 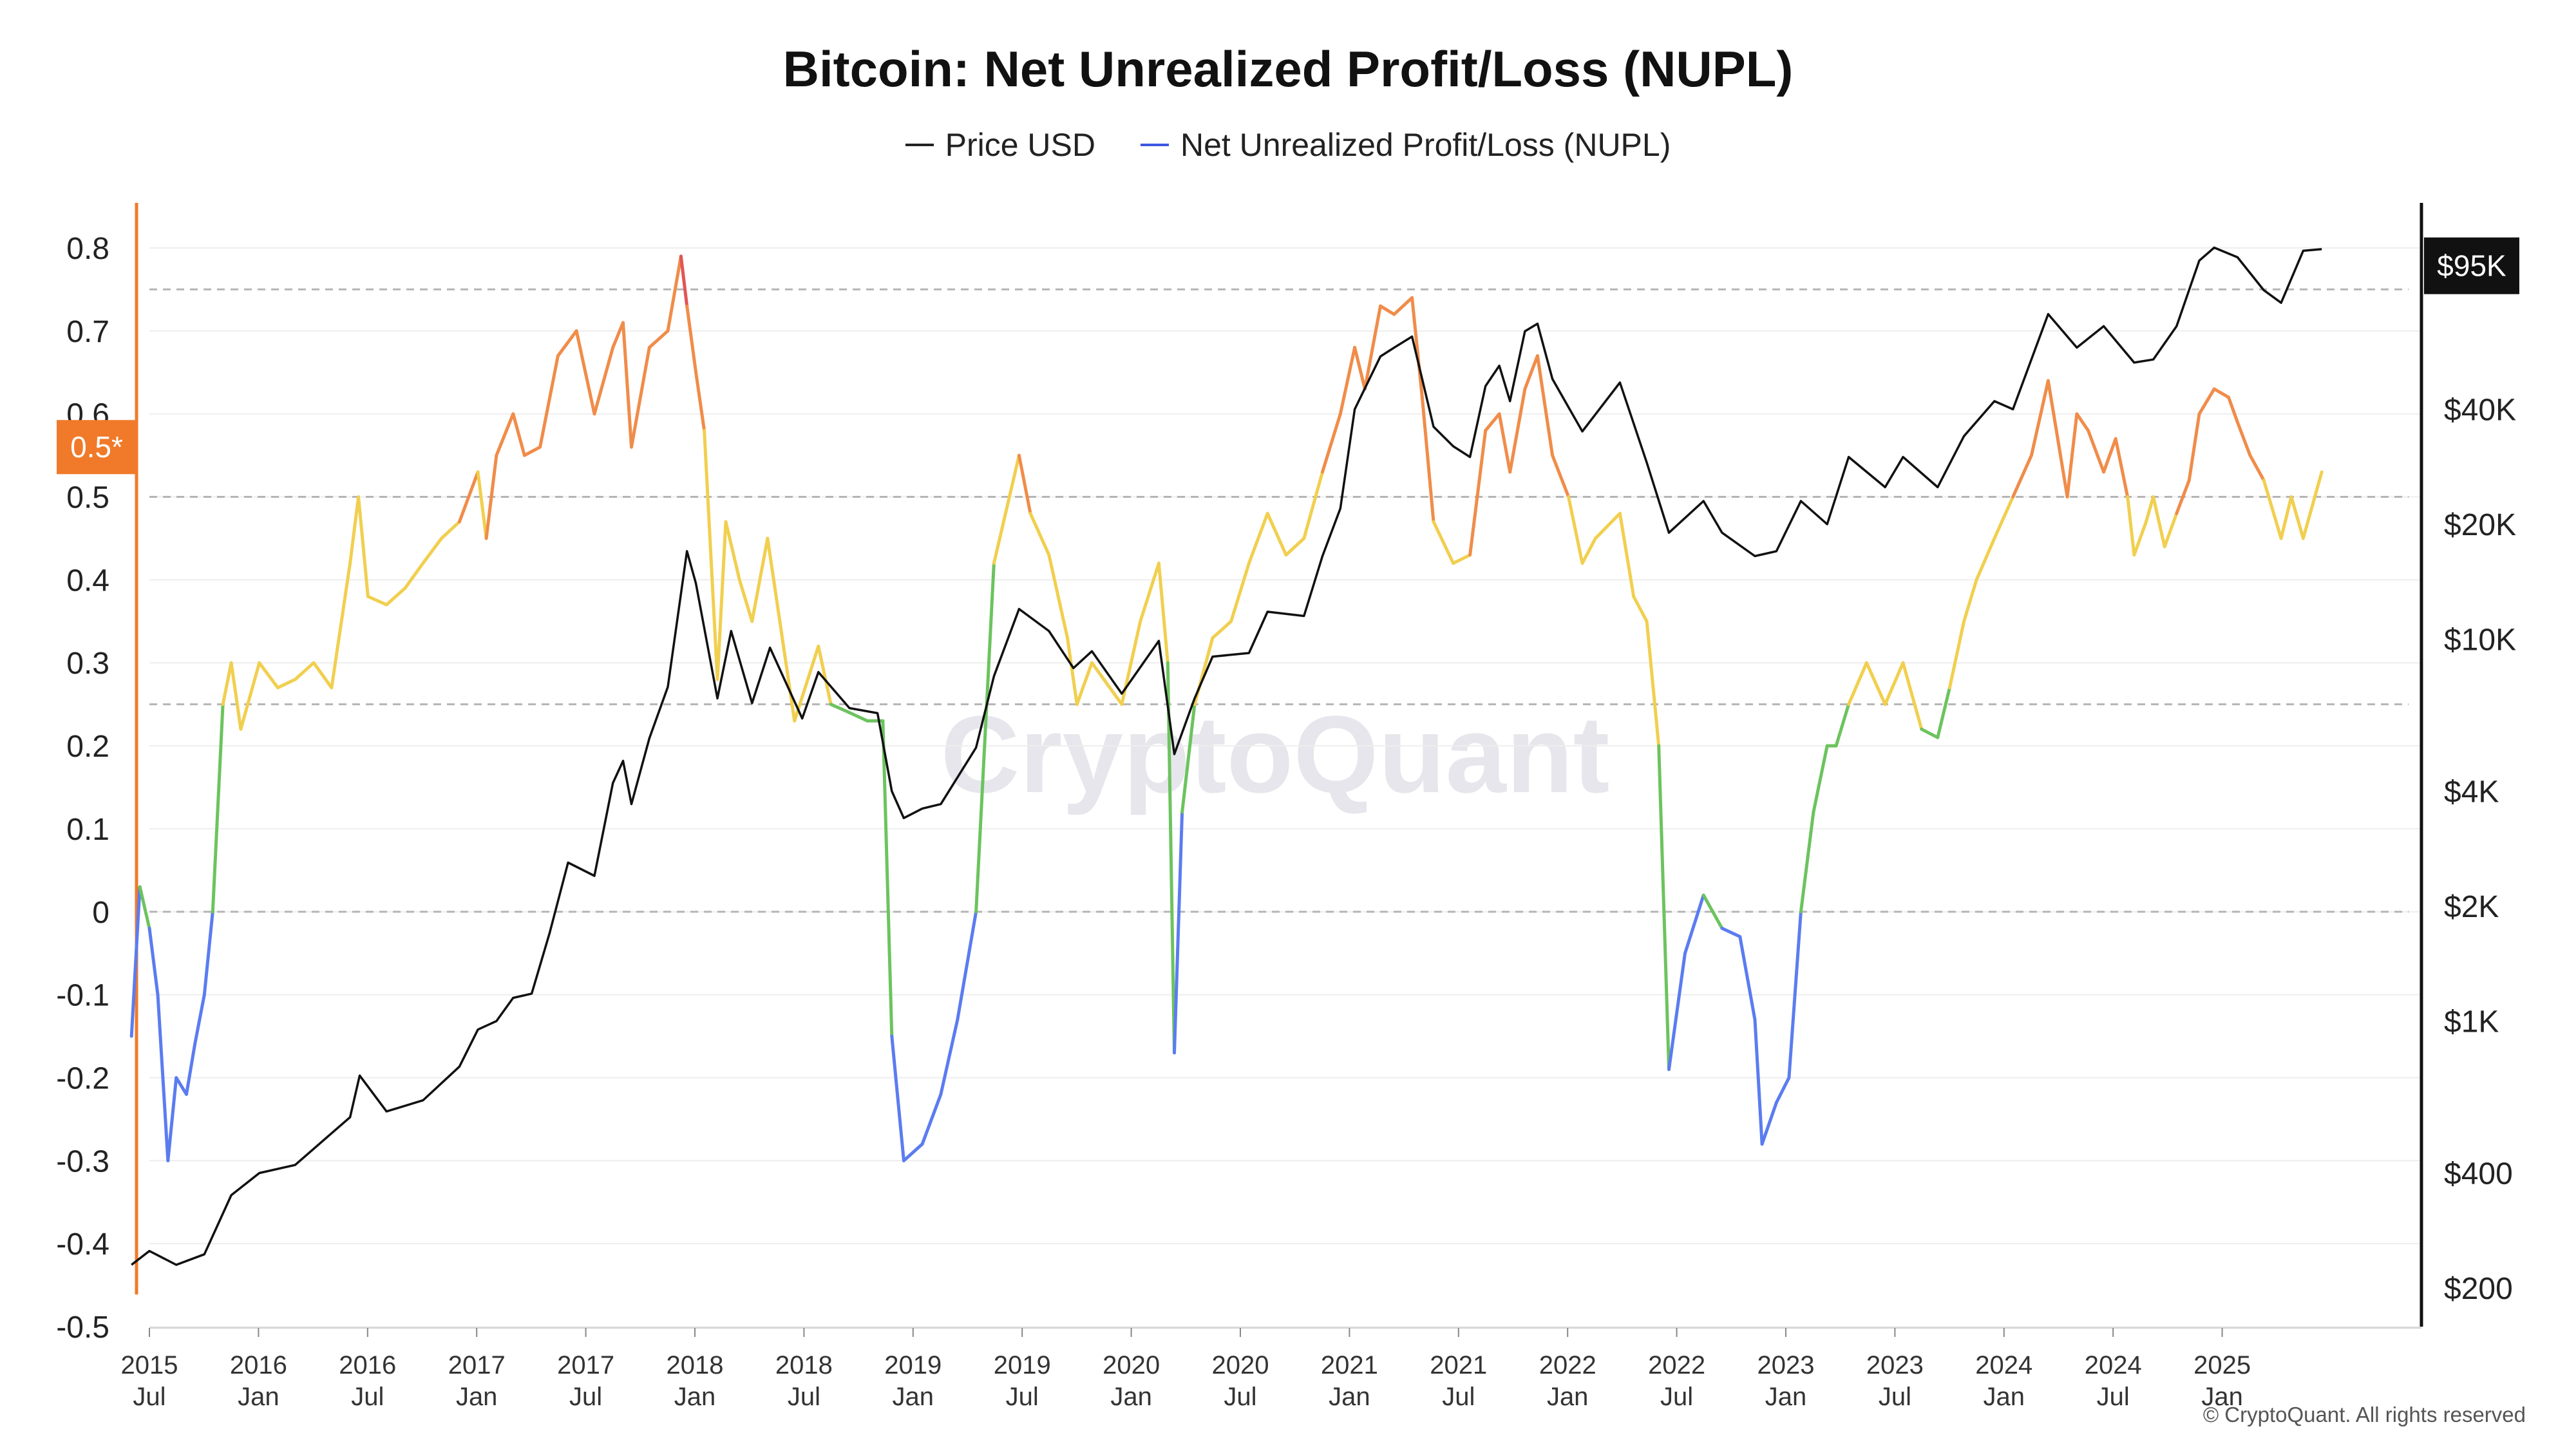 What do you see at coordinates (919, 145) in the screenshot?
I see `price-line-swatch` at bounding box center [919, 145].